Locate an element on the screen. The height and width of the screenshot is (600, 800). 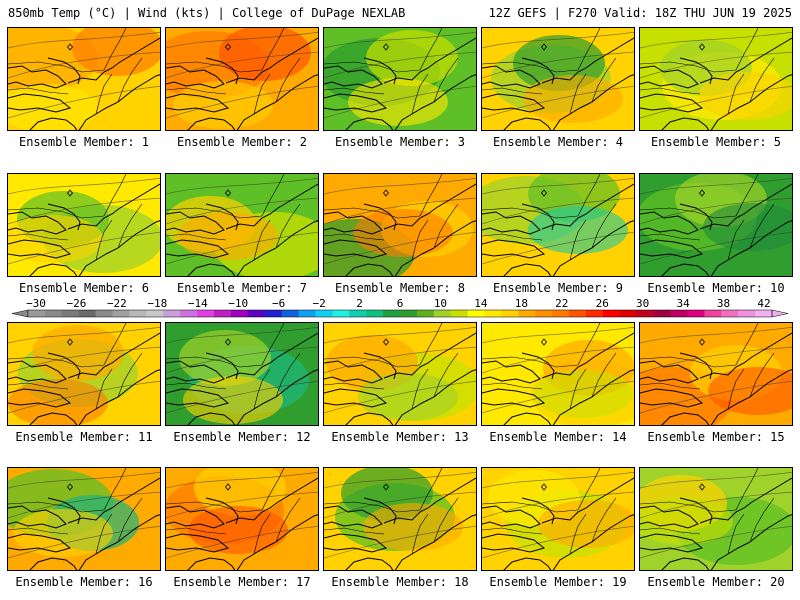
colorbar-tick-label: 6 is located at coordinates (400, 303).